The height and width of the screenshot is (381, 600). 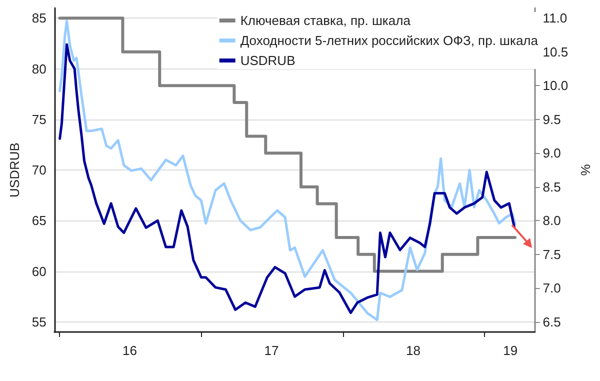 What do you see at coordinates (129, 350) in the screenshot?
I see `x-tick-label: 16` at bounding box center [129, 350].